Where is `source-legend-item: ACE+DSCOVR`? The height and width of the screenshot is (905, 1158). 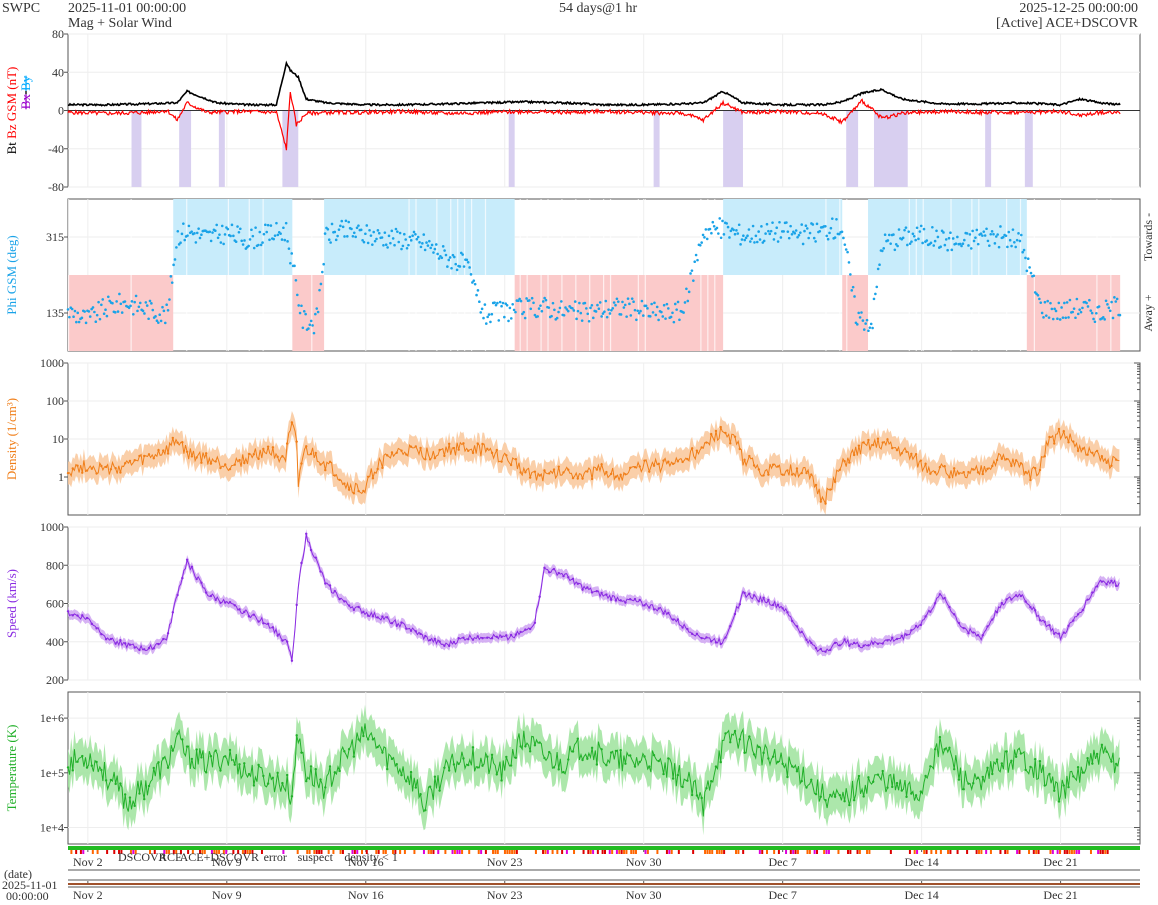 source-legend-item: ACE+DSCOVR is located at coordinates (219, 857).